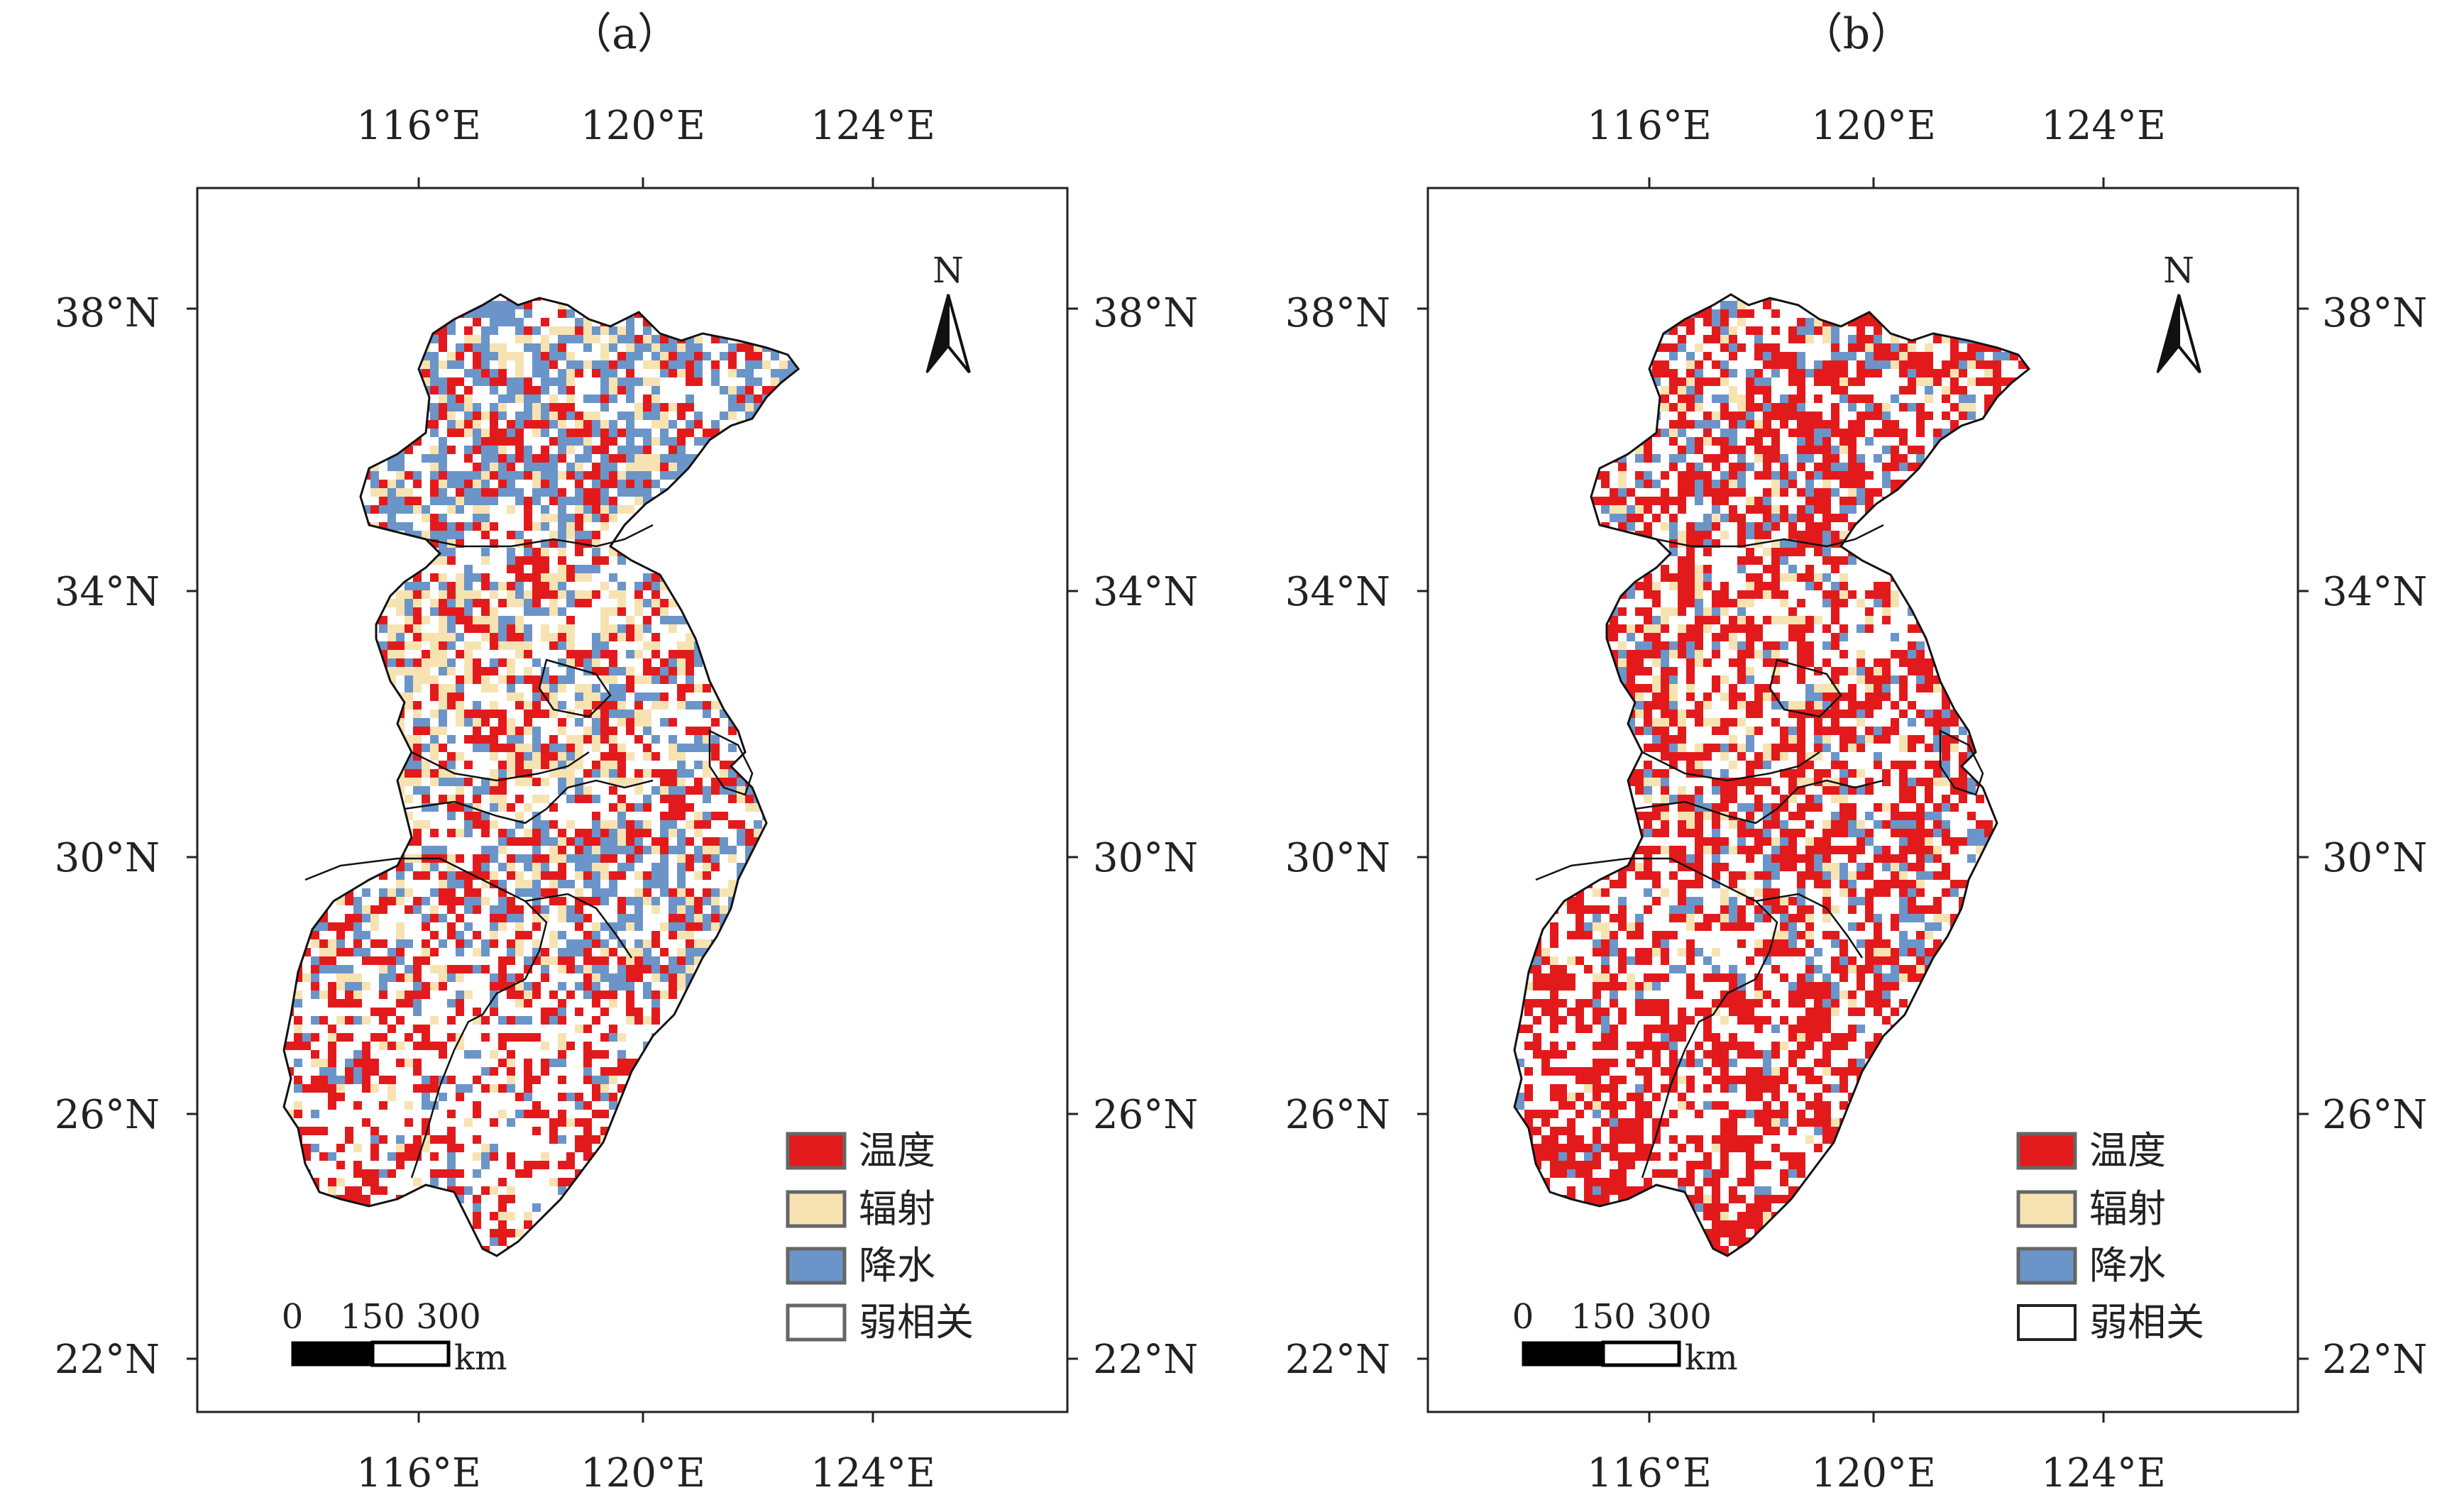  I want to click on panel-a-left-lat-22: 22°N, so click(108, 1360).